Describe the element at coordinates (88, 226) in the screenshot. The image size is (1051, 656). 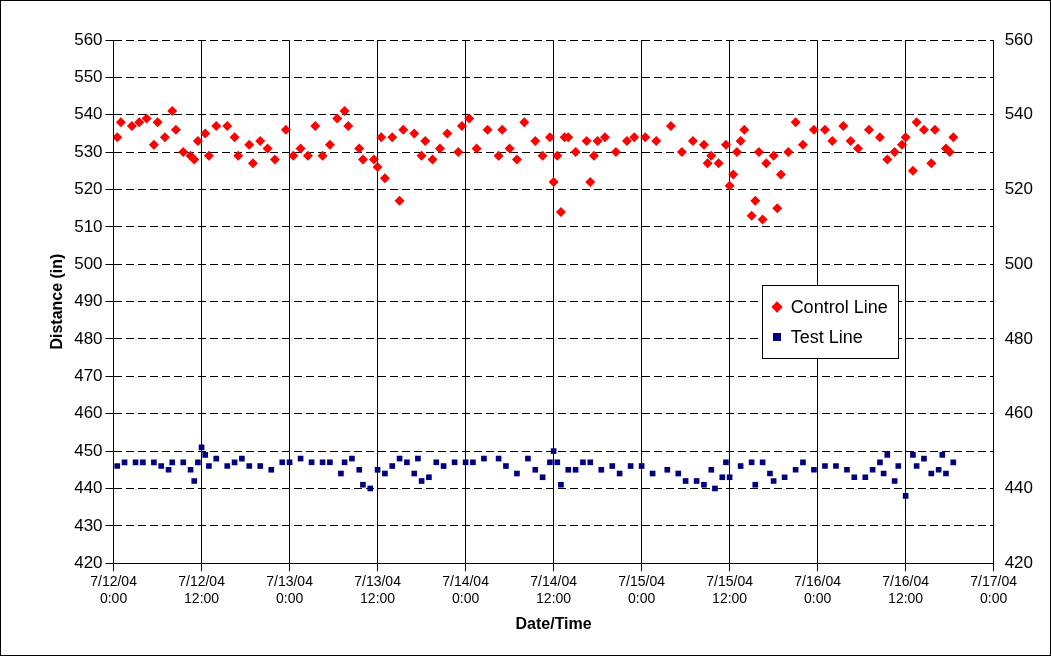
I see `y-tick-label: 510` at that location.